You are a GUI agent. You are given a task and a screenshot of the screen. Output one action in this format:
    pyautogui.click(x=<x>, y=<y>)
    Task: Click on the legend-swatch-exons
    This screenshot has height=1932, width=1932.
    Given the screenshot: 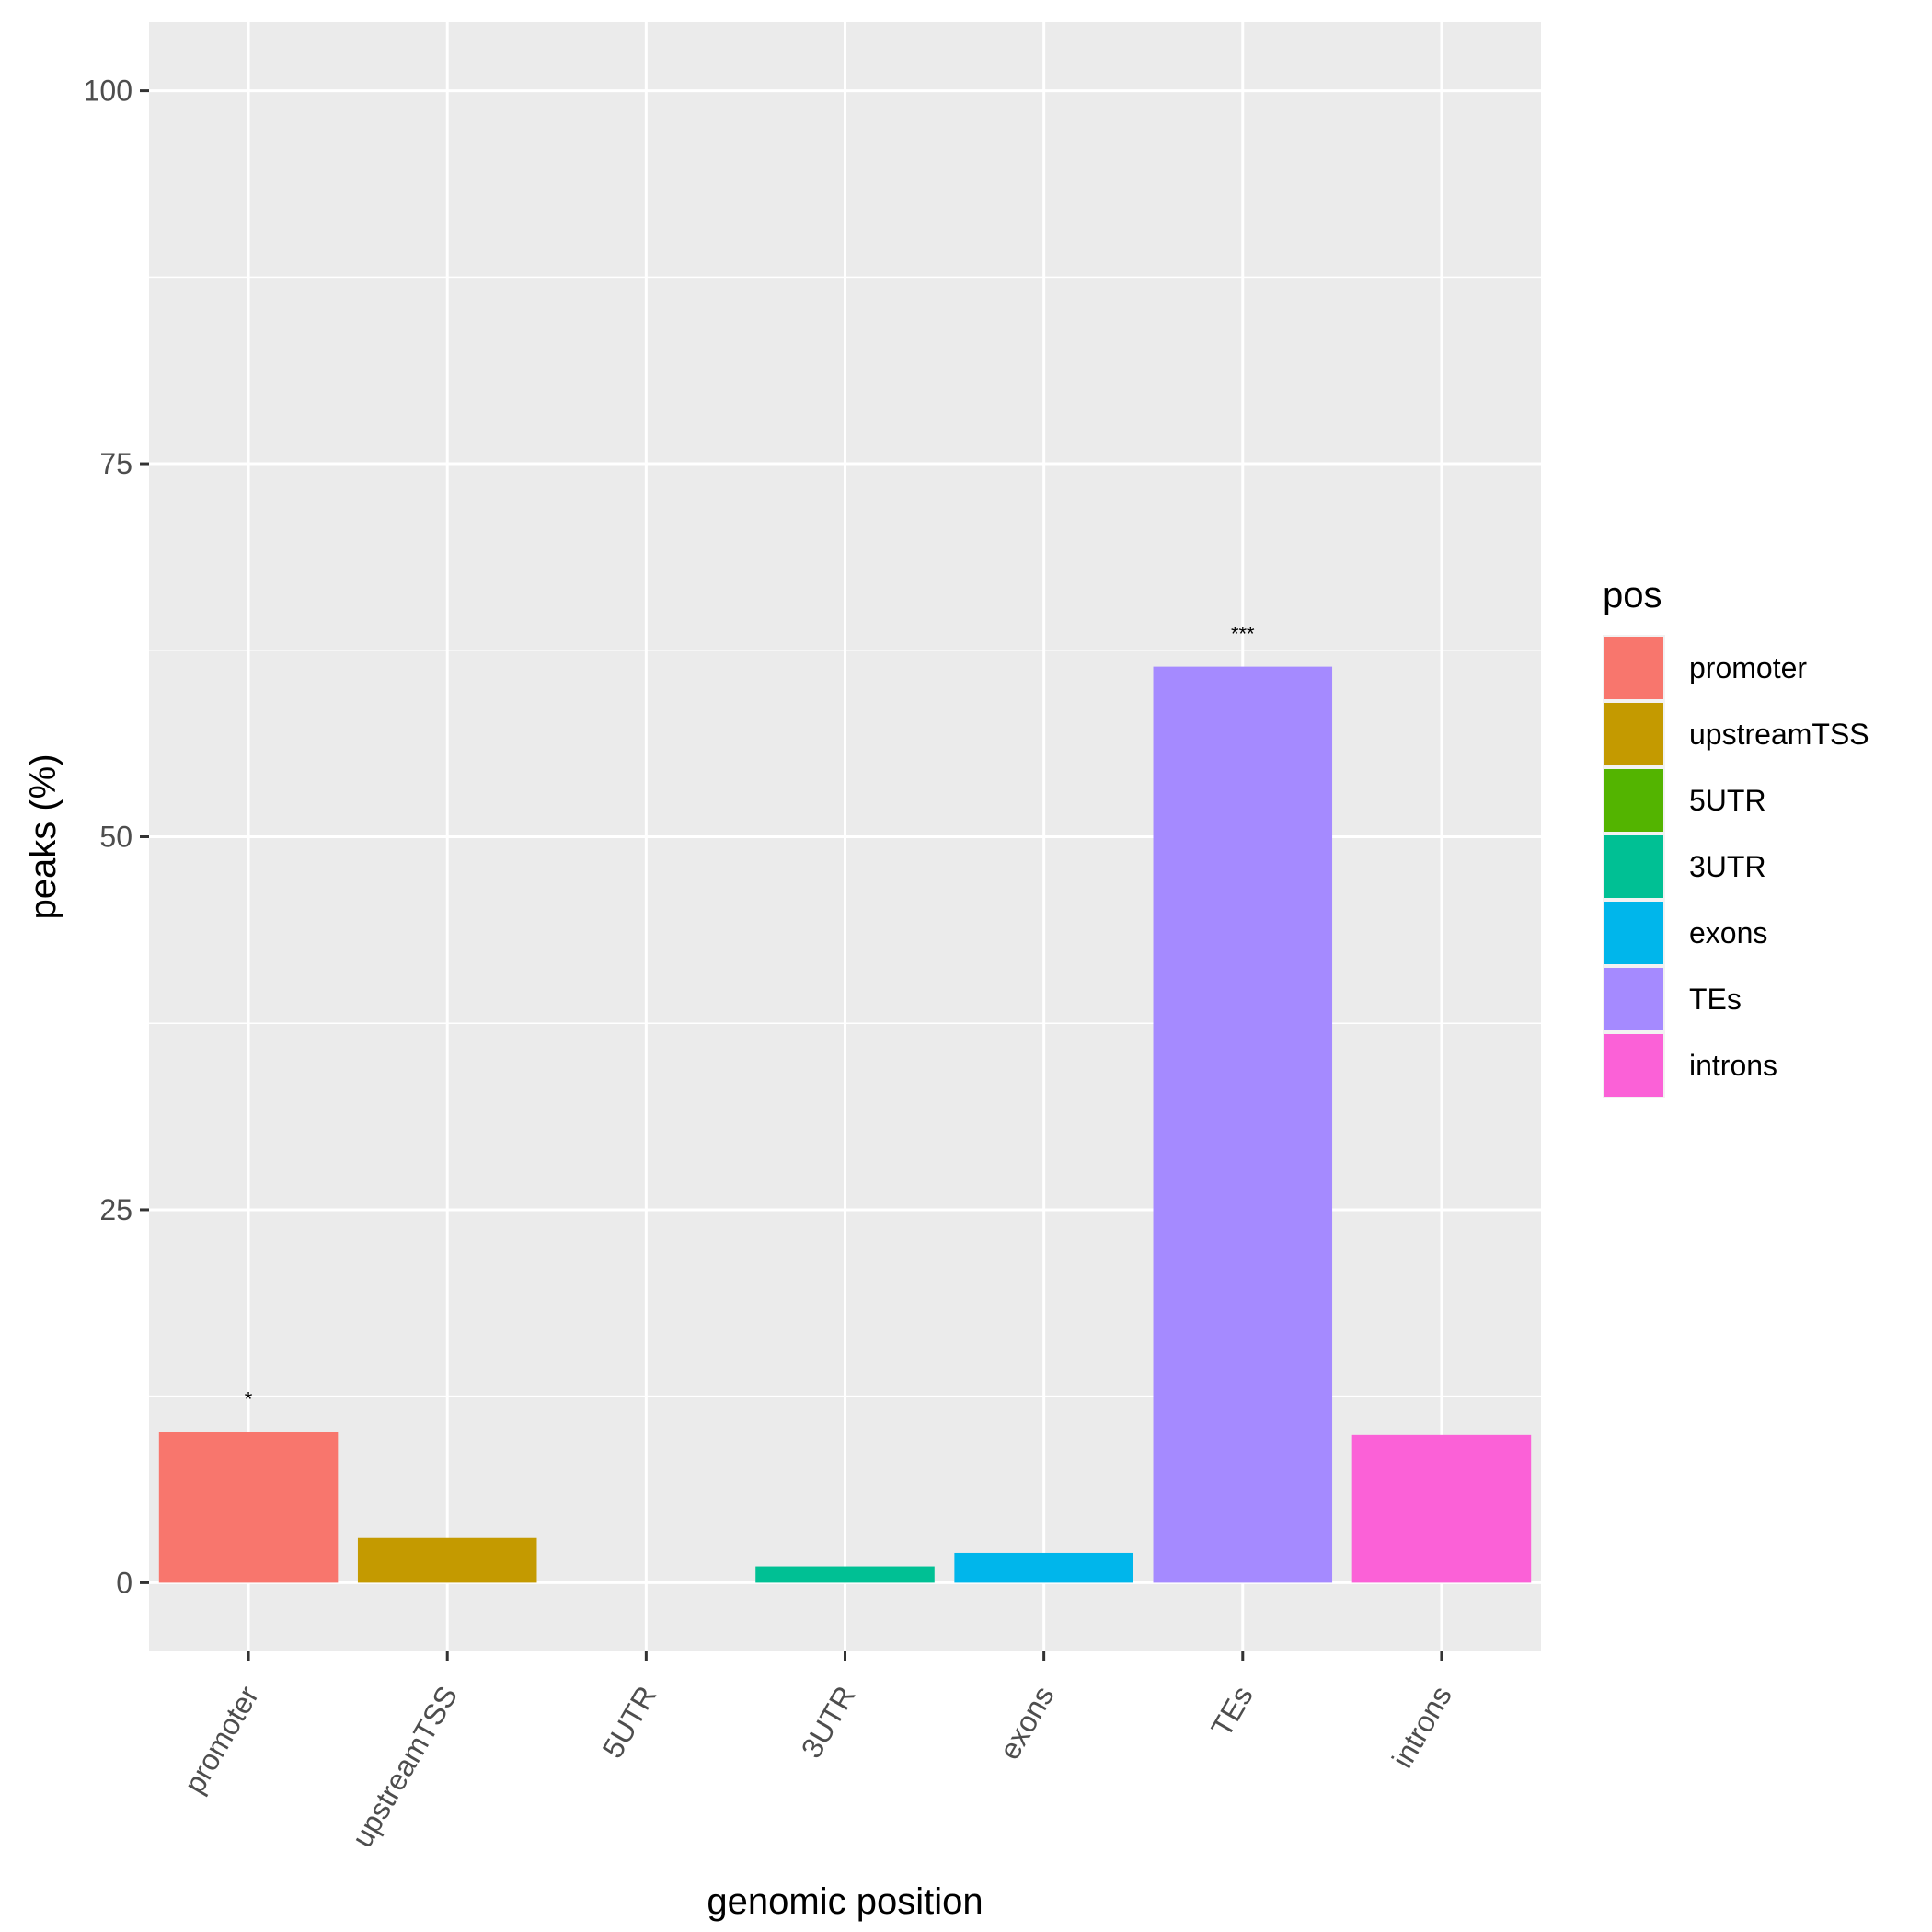 What is the action you would take?
    pyautogui.click(x=1633, y=933)
    